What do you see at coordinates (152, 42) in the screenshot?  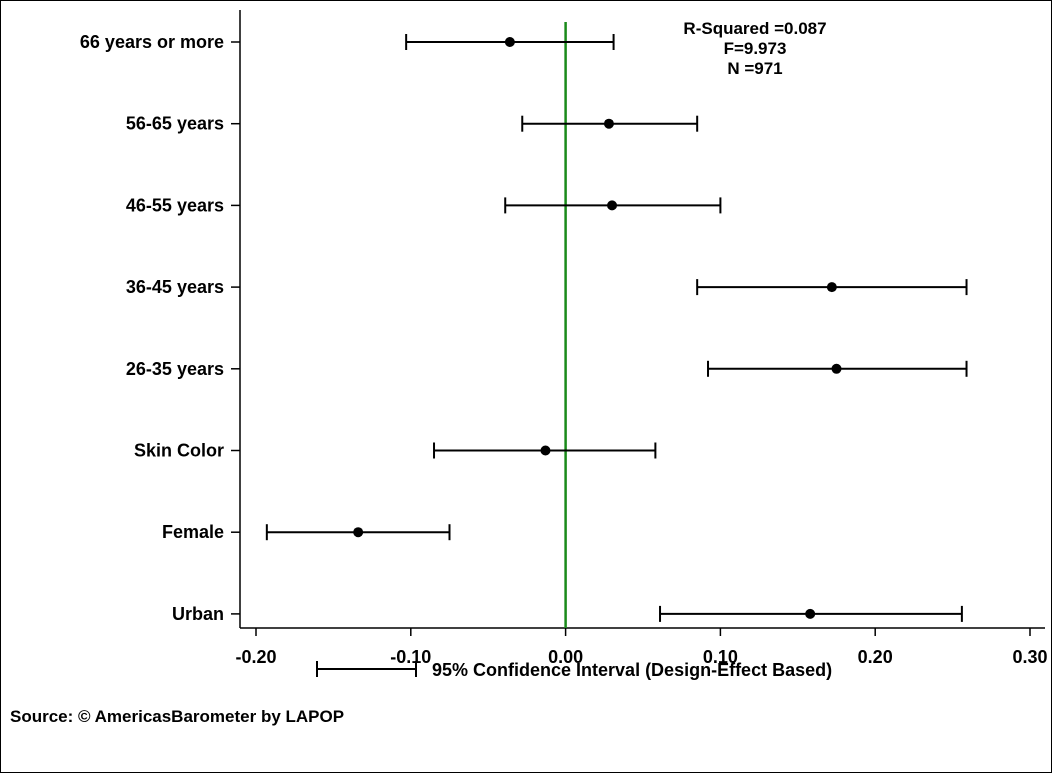 I see `y-tick-label: 66 years or more` at bounding box center [152, 42].